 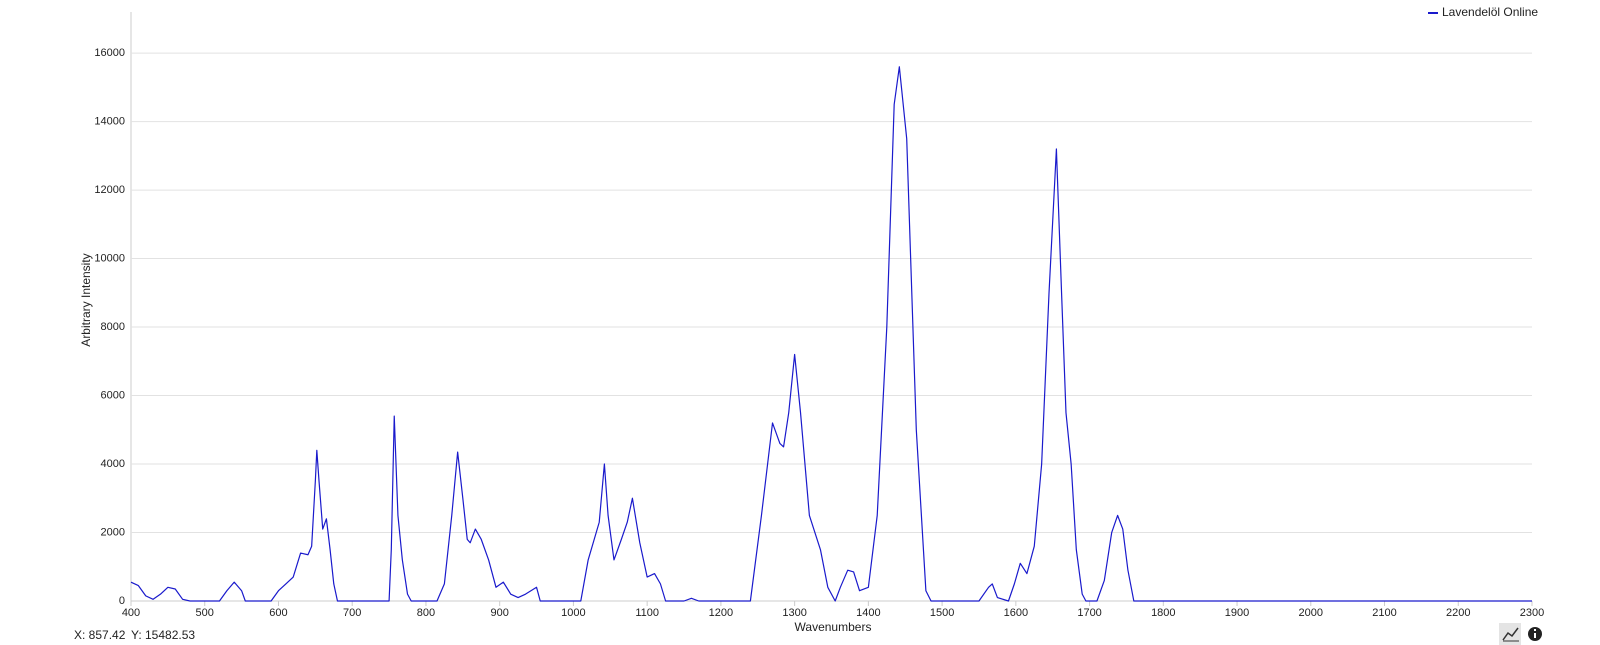 What do you see at coordinates (113, 327) in the screenshot?
I see `y-tick-label: 8000` at bounding box center [113, 327].